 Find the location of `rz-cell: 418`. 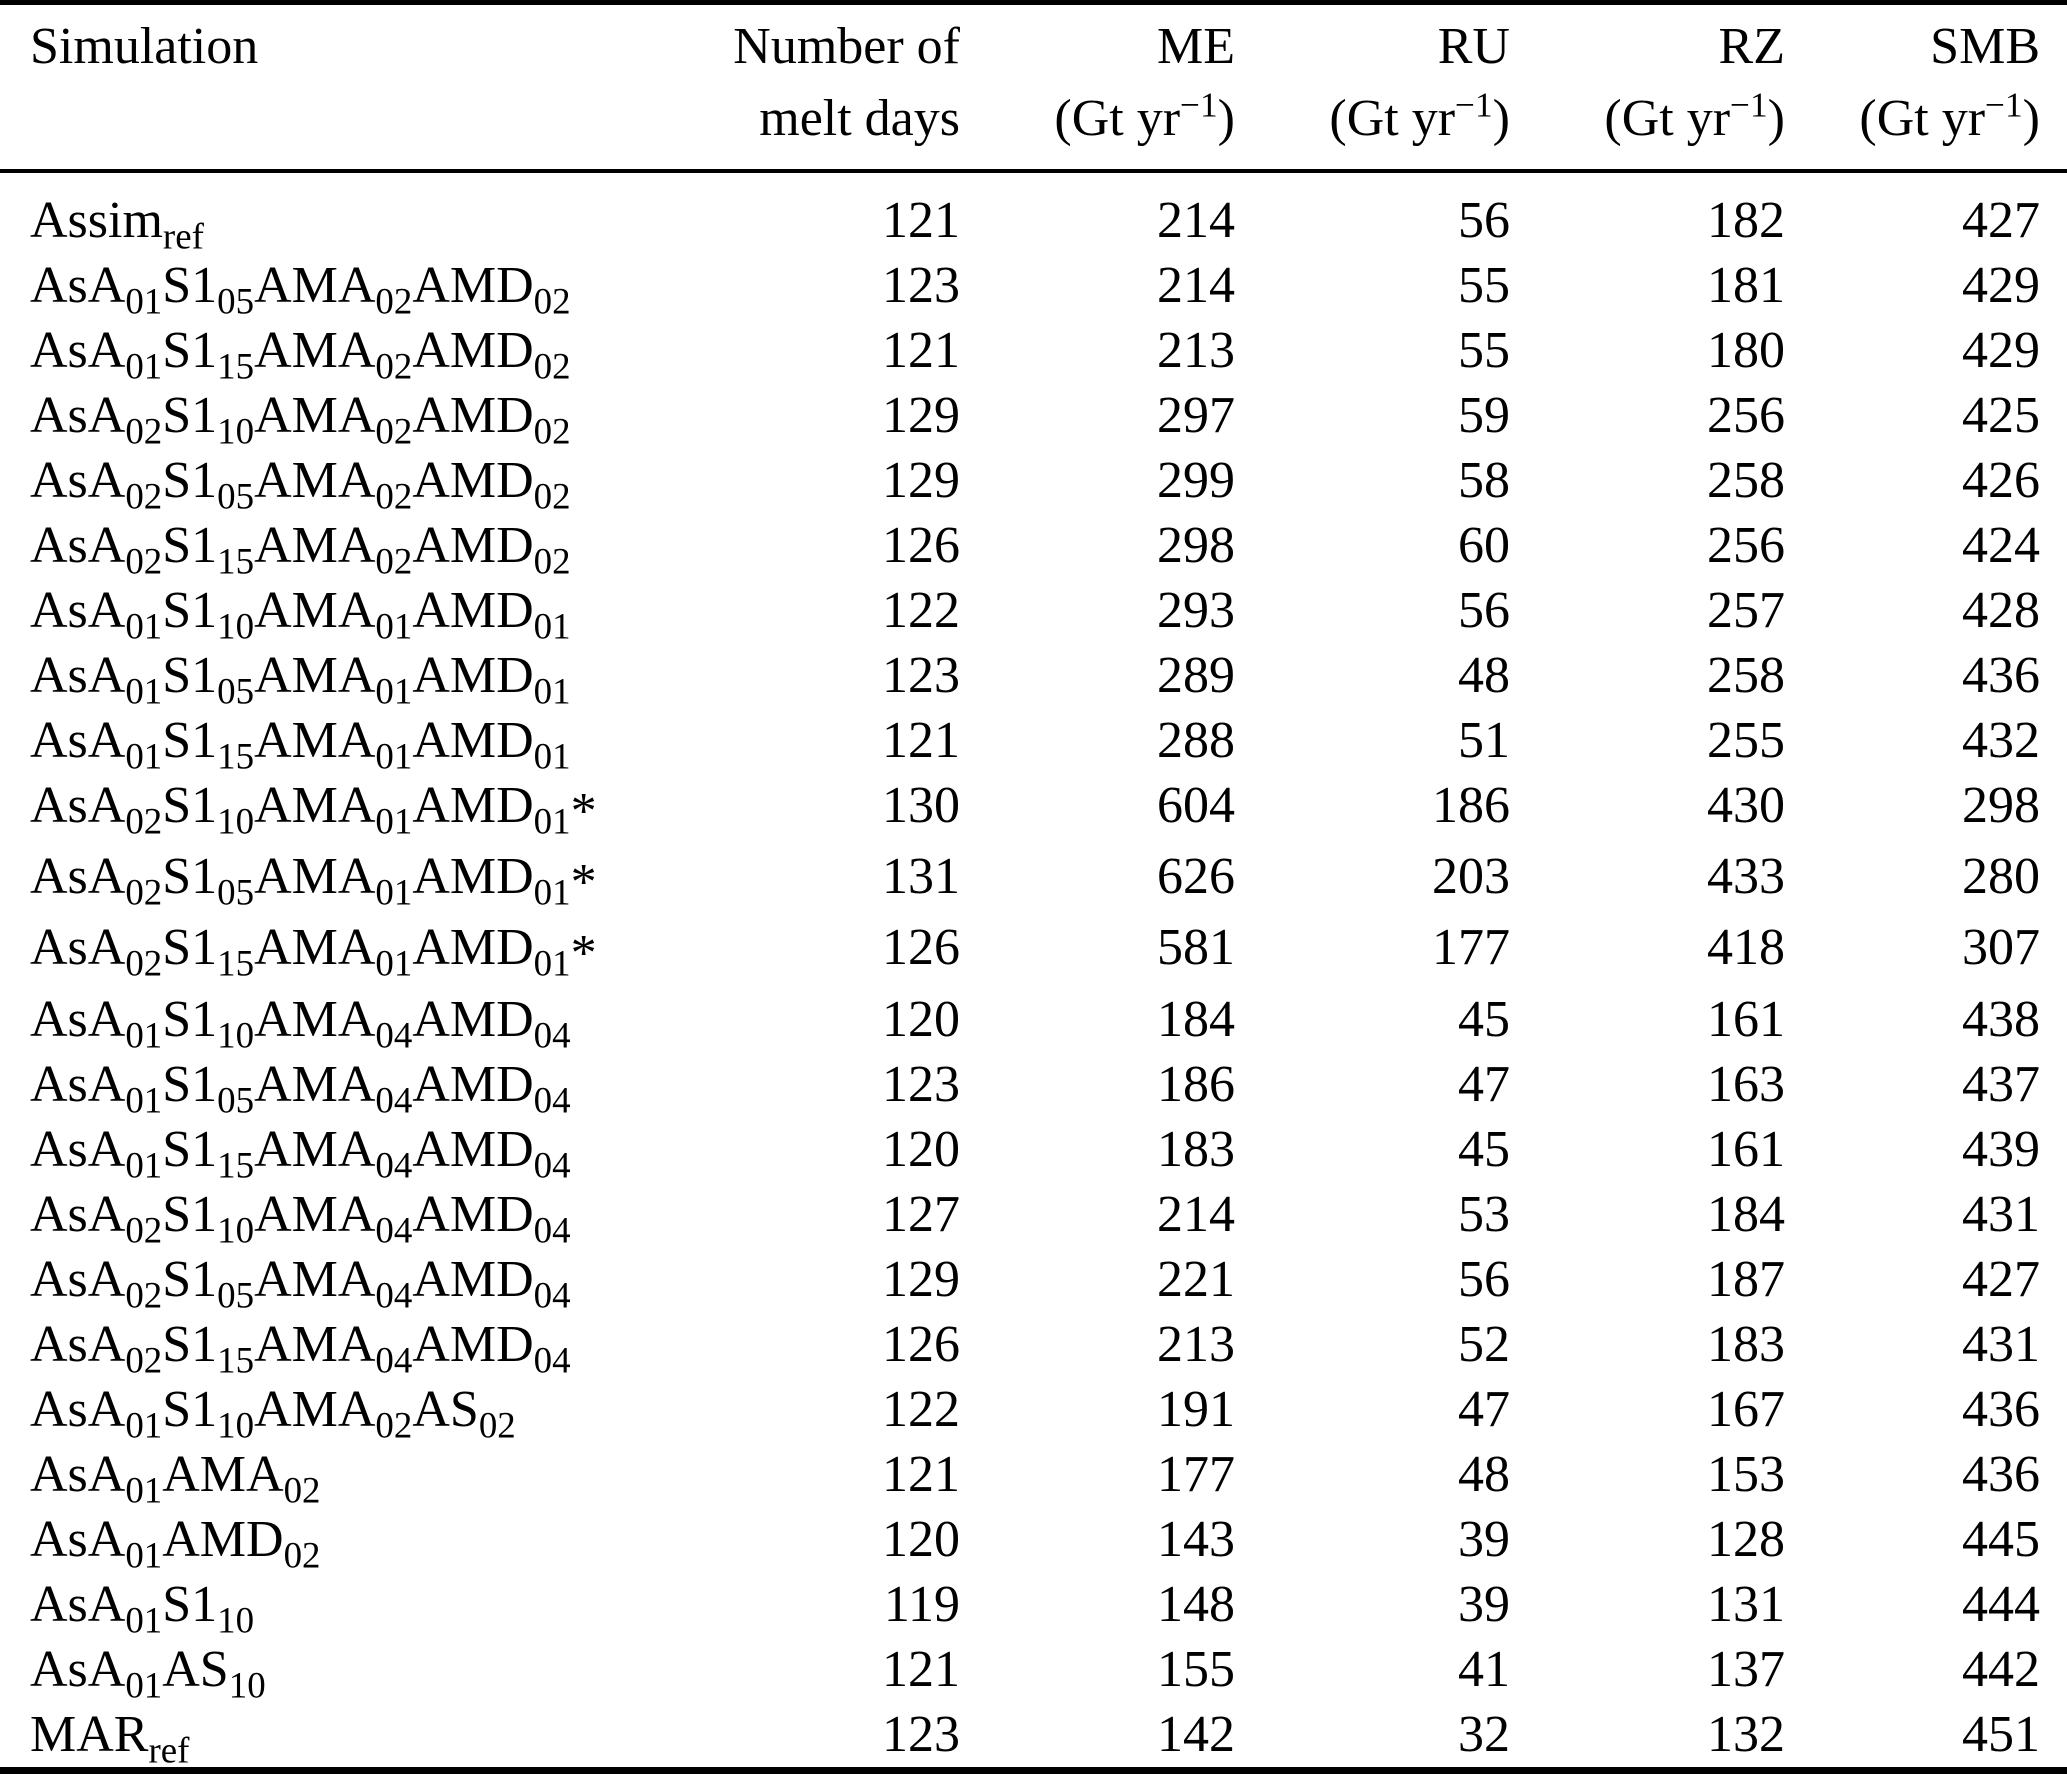

rz-cell: 418 is located at coordinates (1746, 948).